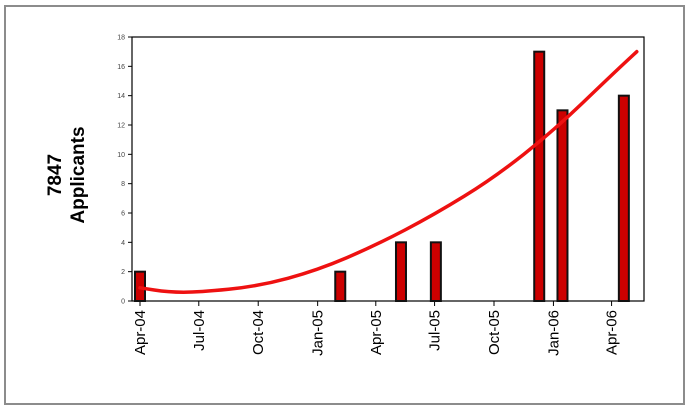 The image size is (691, 412). I want to click on x-tick-label: Jul-05, so click(435, 330).